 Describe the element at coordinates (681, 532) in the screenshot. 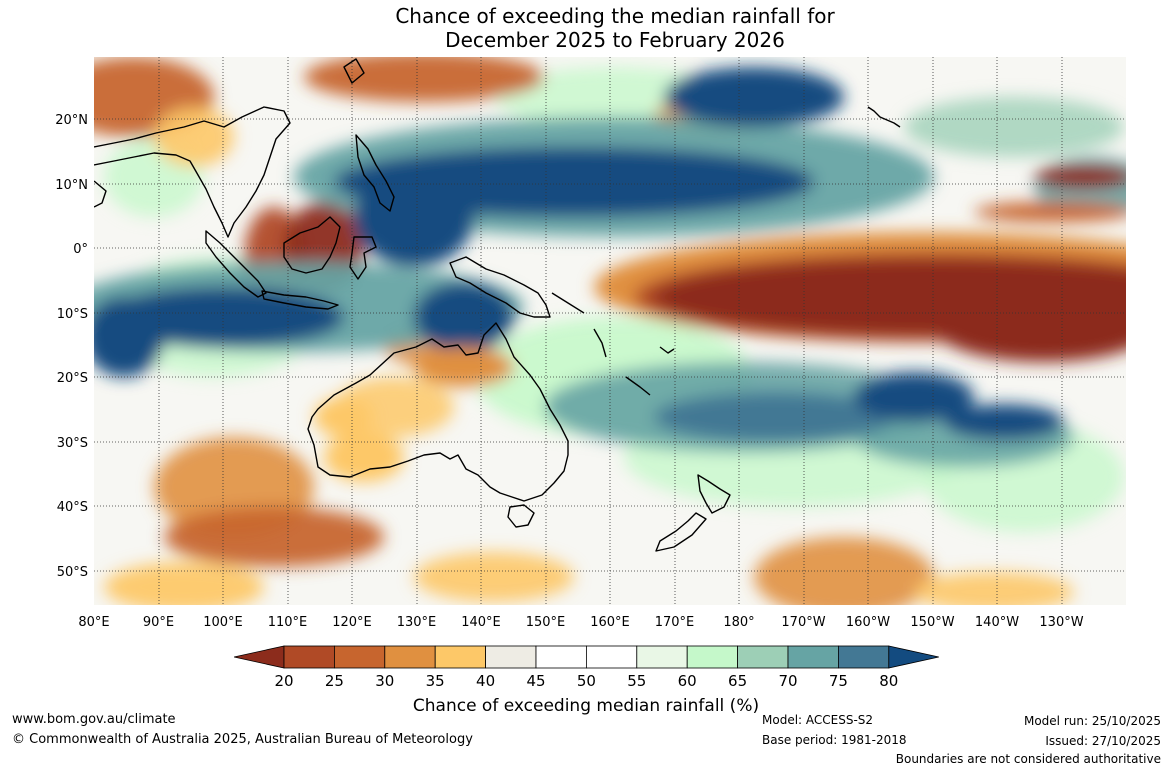

I see `coastline-new-zealand-south` at that location.